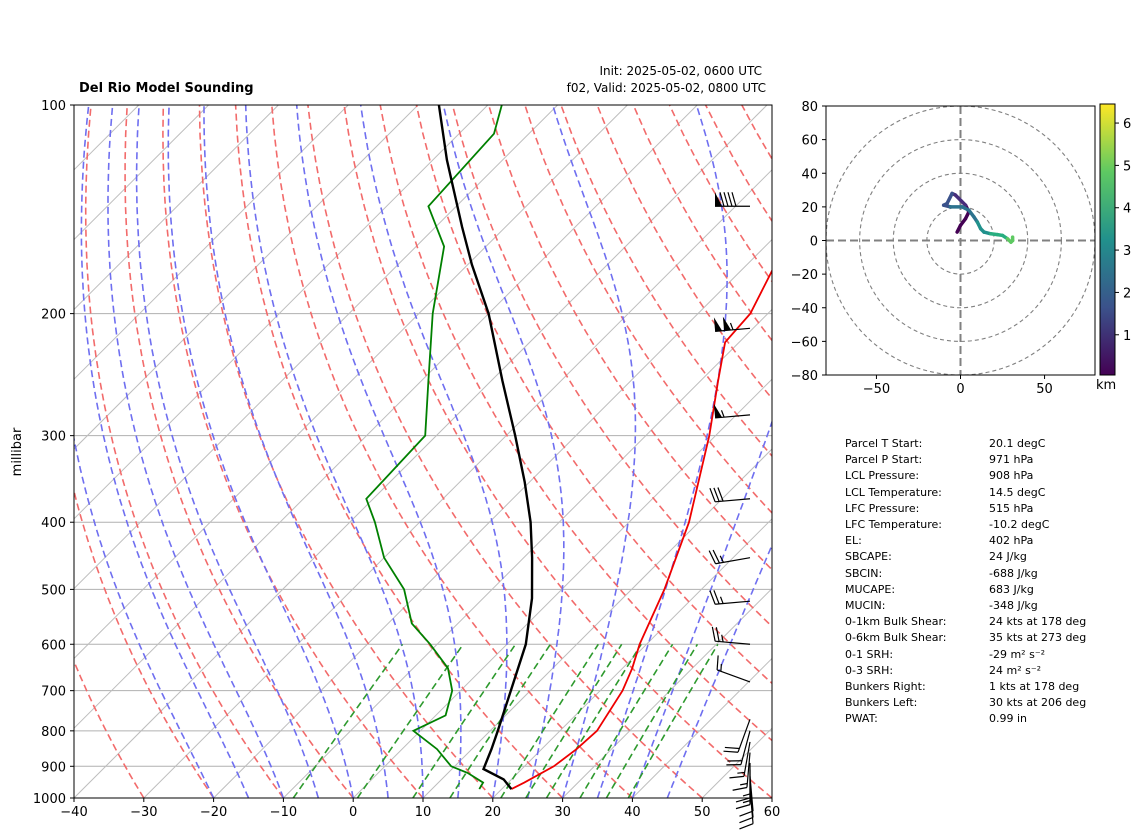 The height and width of the screenshot is (837, 1142). Describe the element at coordinates (53, 437) in the screenshot. I see `y-tick-label: 300` at that location.